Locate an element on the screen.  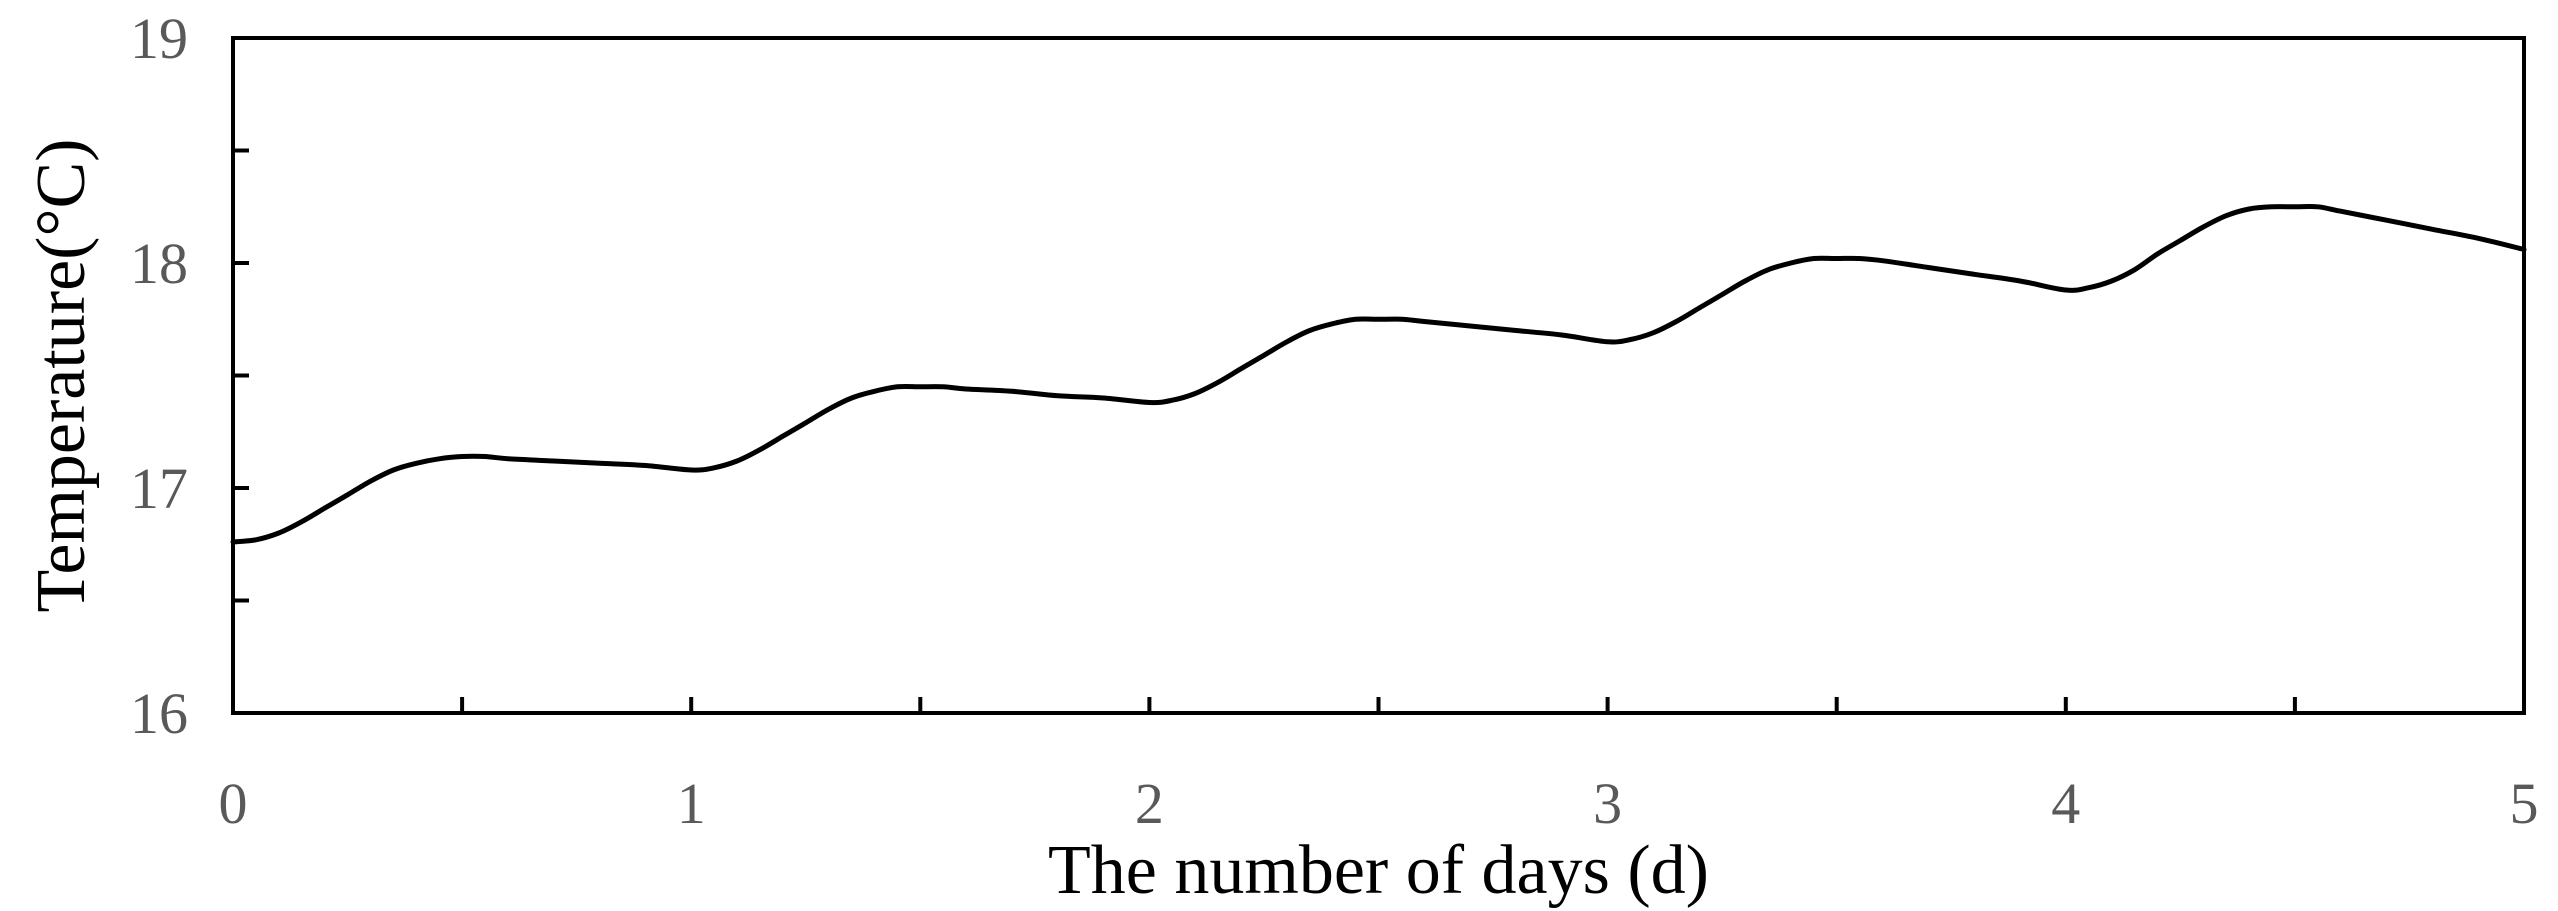
x-axis-title: The number of days (d) is located at coordinates (1378, 870).